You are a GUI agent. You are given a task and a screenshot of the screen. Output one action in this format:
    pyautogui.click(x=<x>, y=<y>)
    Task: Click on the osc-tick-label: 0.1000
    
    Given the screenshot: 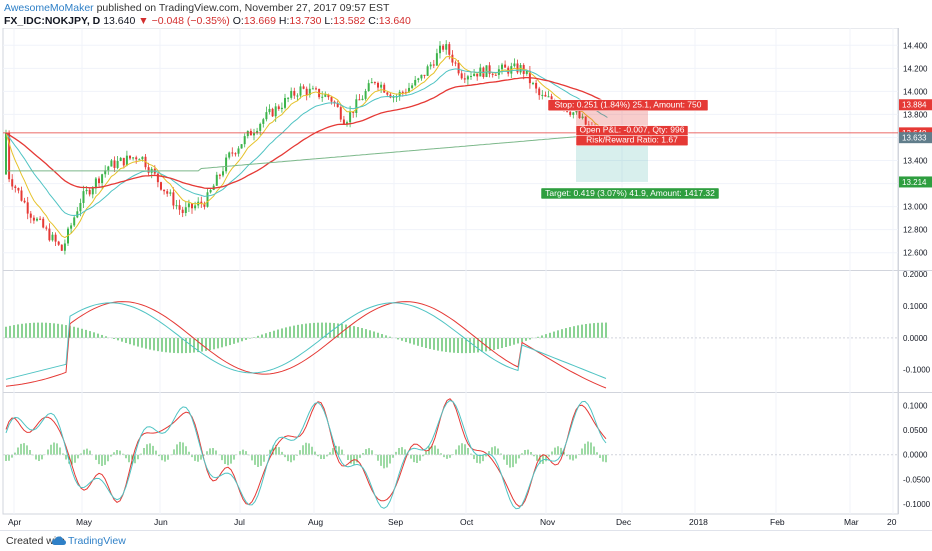 What is the action you would take?
    pyautogui.click(x=915, y=405)
    